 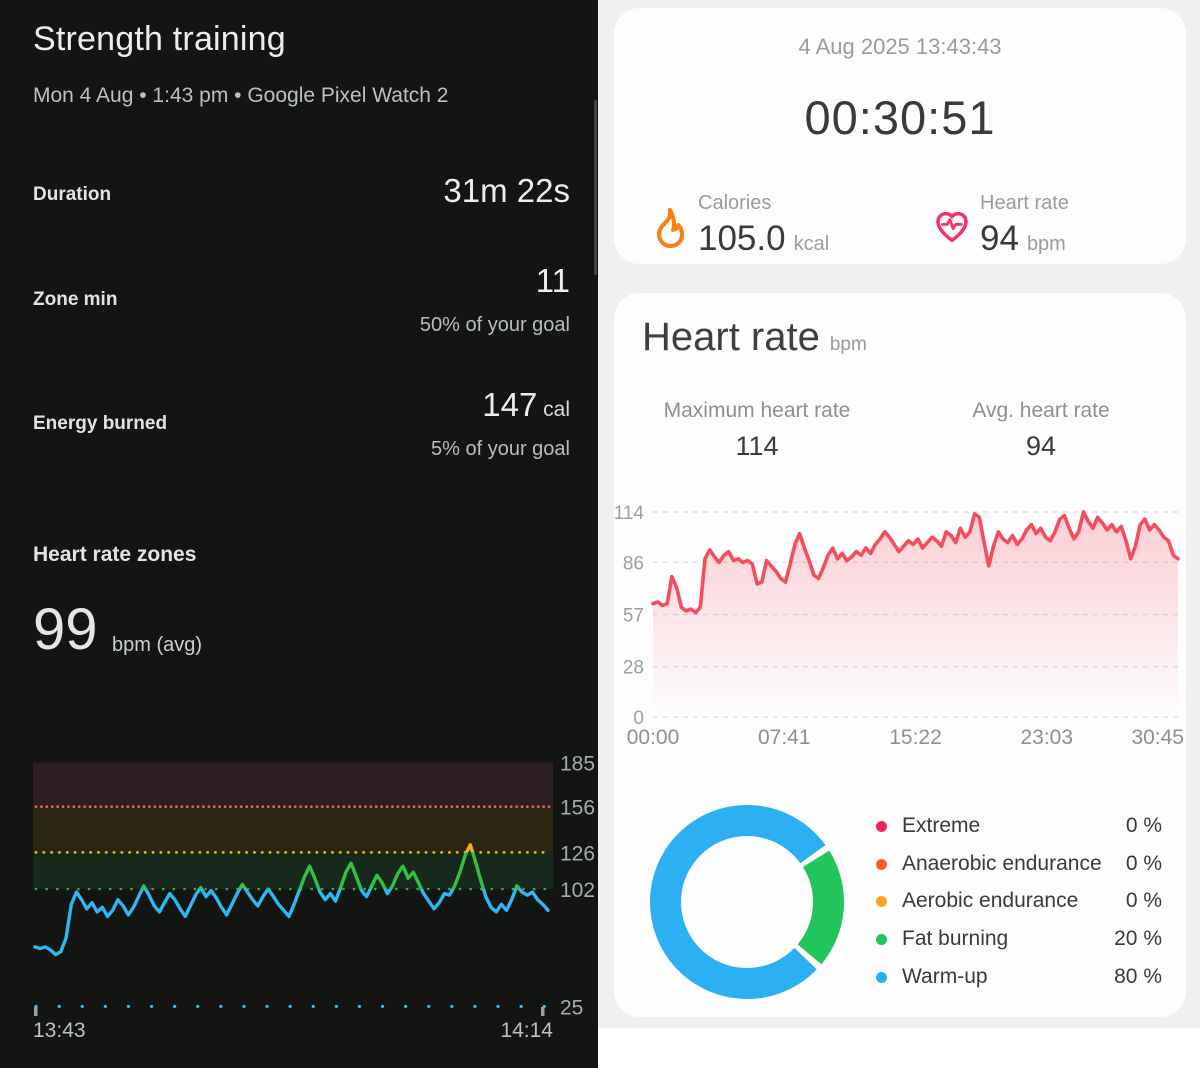 What do you see at coordinates (577, 853) in the screenshot?
I see `svg-text: 126` at bounding box center [577, 853].